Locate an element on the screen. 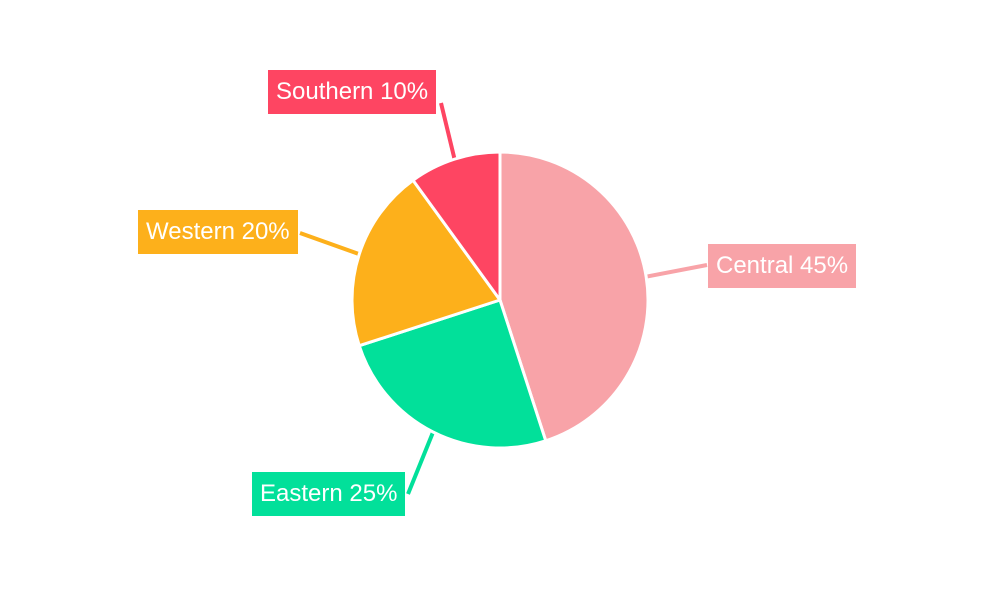 This screenshot has width=1000, height=600. callout-western-percent: 20% is located at coordinates (265, 231).